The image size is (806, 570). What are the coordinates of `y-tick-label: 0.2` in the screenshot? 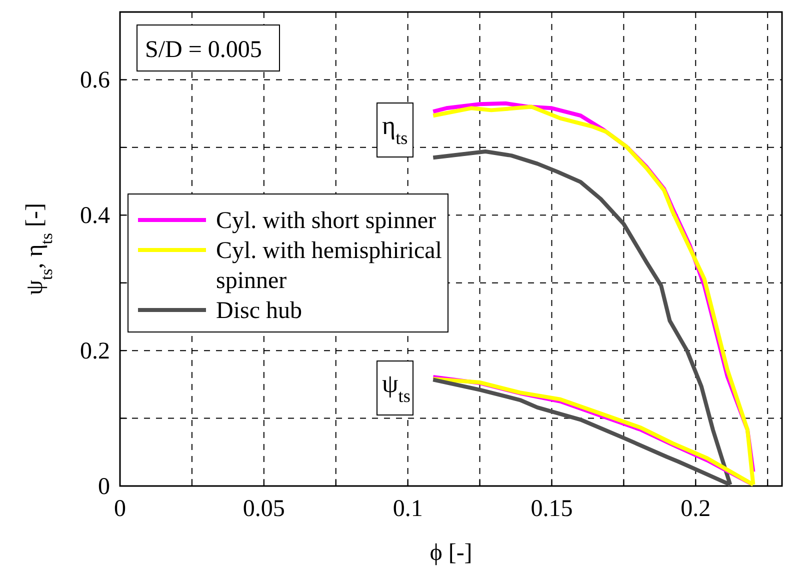 It's located at (95, 351).